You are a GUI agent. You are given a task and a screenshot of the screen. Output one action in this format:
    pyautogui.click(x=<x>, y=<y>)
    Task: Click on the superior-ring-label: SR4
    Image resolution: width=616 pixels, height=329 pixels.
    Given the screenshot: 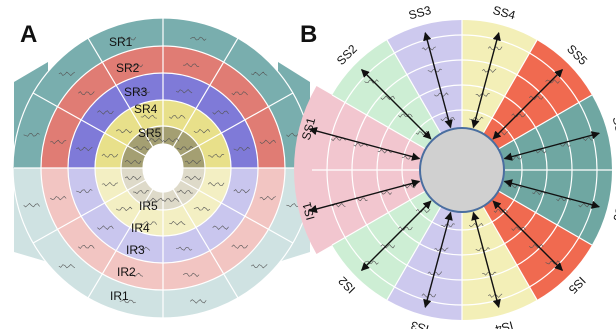 What is the action you would take?
    pyautogui.click(x=146, y=109)
    